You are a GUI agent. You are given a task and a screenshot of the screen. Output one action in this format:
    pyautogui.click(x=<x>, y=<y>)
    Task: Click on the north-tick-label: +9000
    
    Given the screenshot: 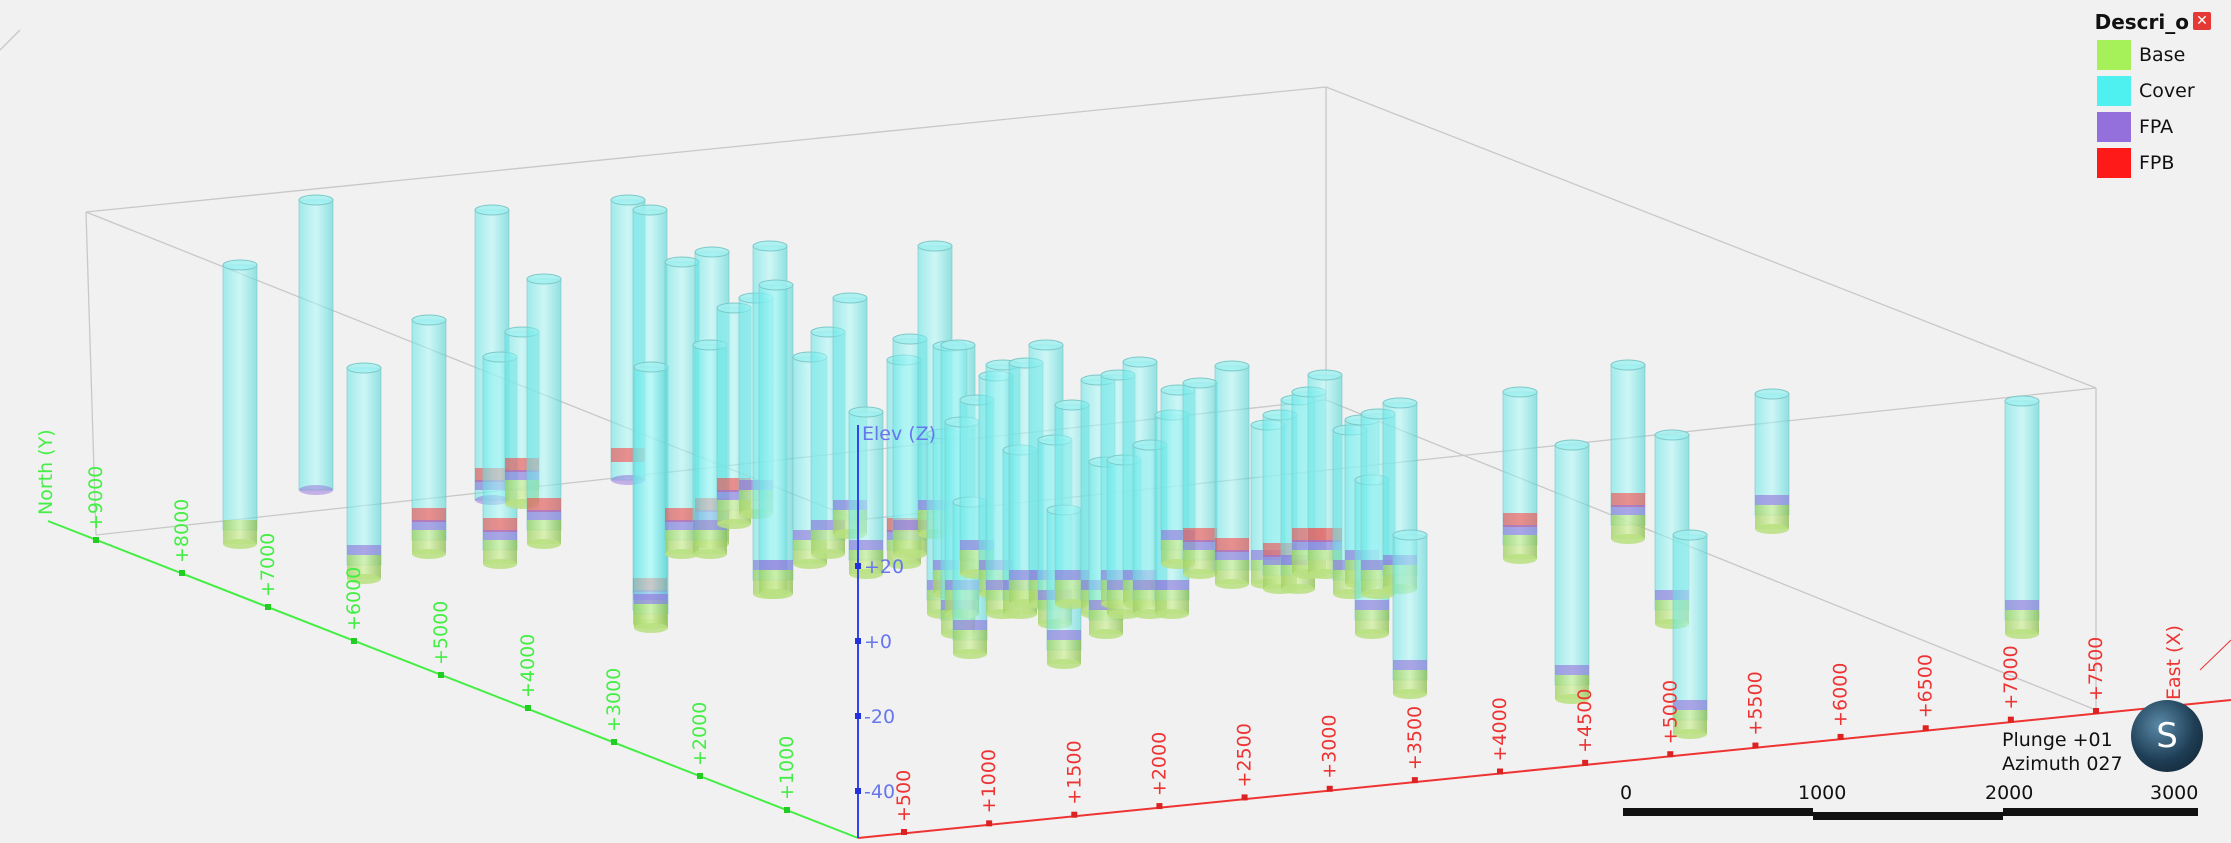 What is the action you would take?
    pyautogui.click(x=96, y=498)
    